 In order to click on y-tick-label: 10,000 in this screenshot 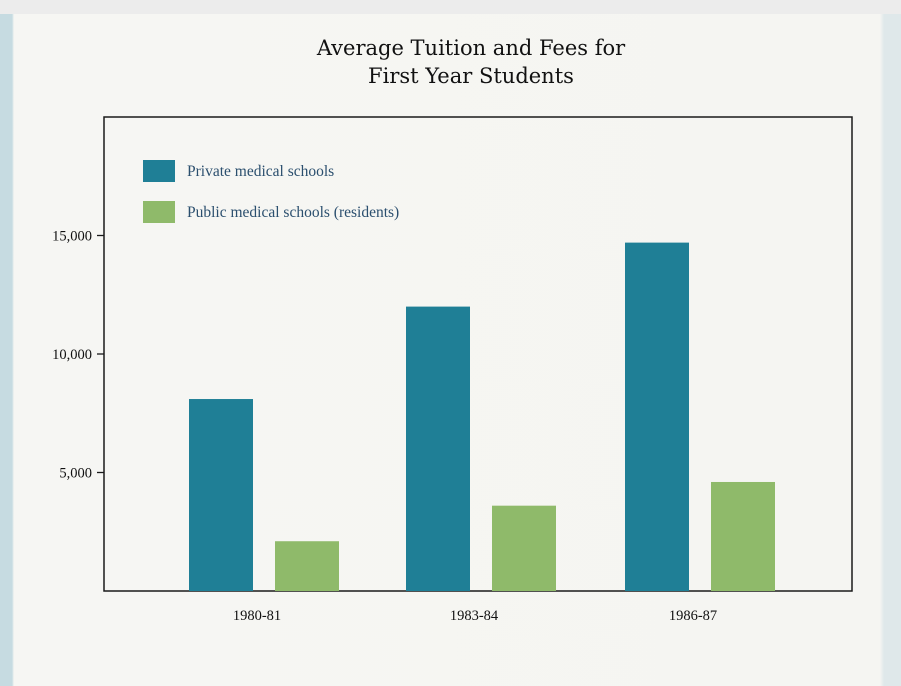, I will do `click(72, 355)`.